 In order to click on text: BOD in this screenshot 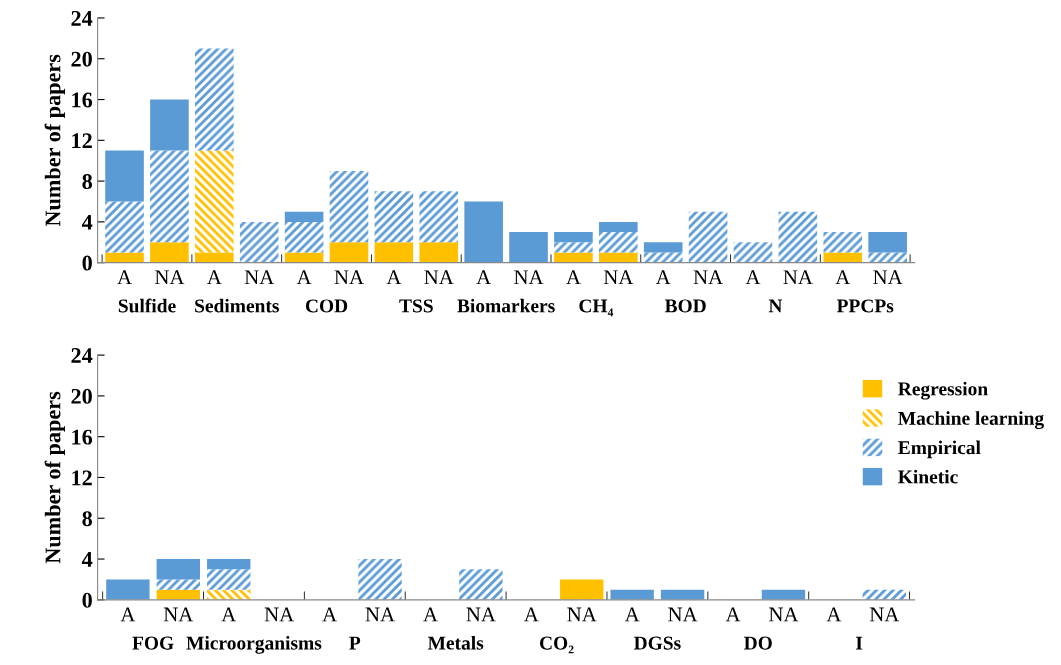, I will do `click(685, 306)`.